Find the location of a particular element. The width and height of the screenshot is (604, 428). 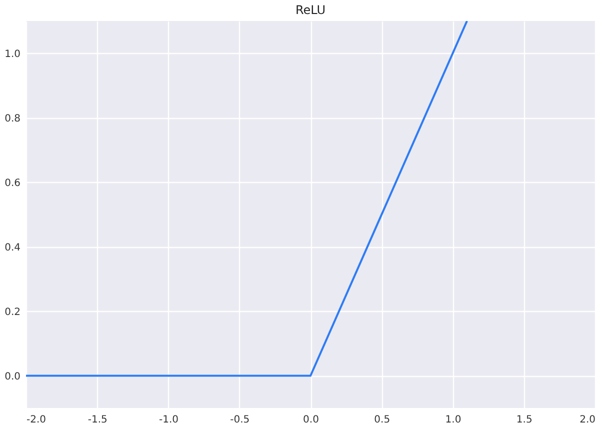

y-tick-label: 0.2 is located at coordinates (12, 312).